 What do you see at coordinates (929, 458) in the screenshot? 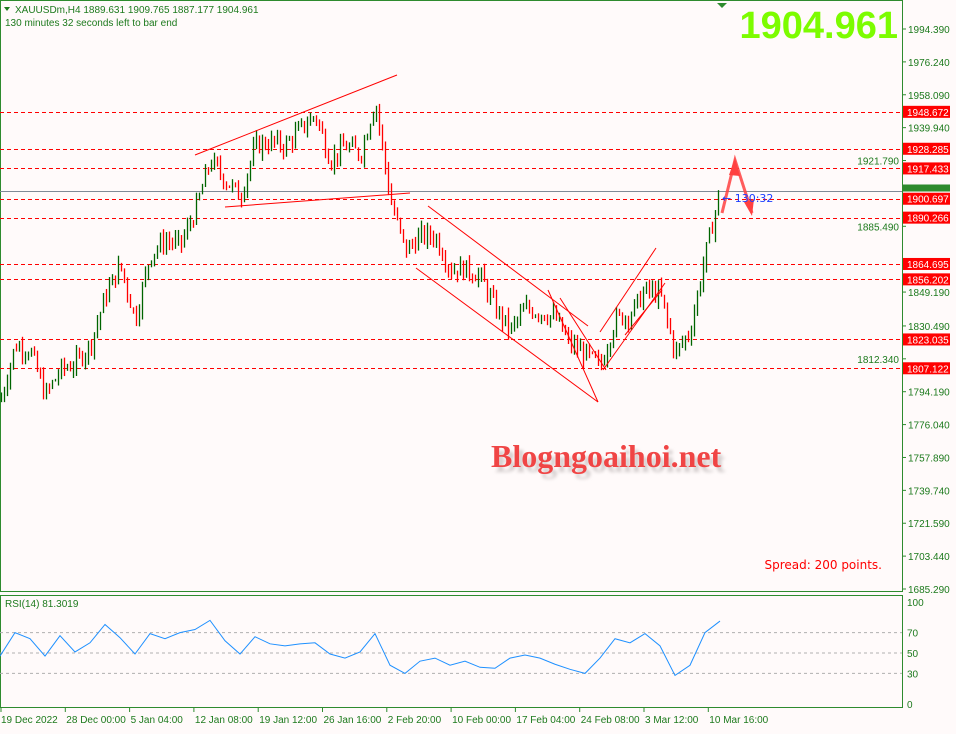
I see `price-tick-label: 1757.890` at bounding box center [929, 458].